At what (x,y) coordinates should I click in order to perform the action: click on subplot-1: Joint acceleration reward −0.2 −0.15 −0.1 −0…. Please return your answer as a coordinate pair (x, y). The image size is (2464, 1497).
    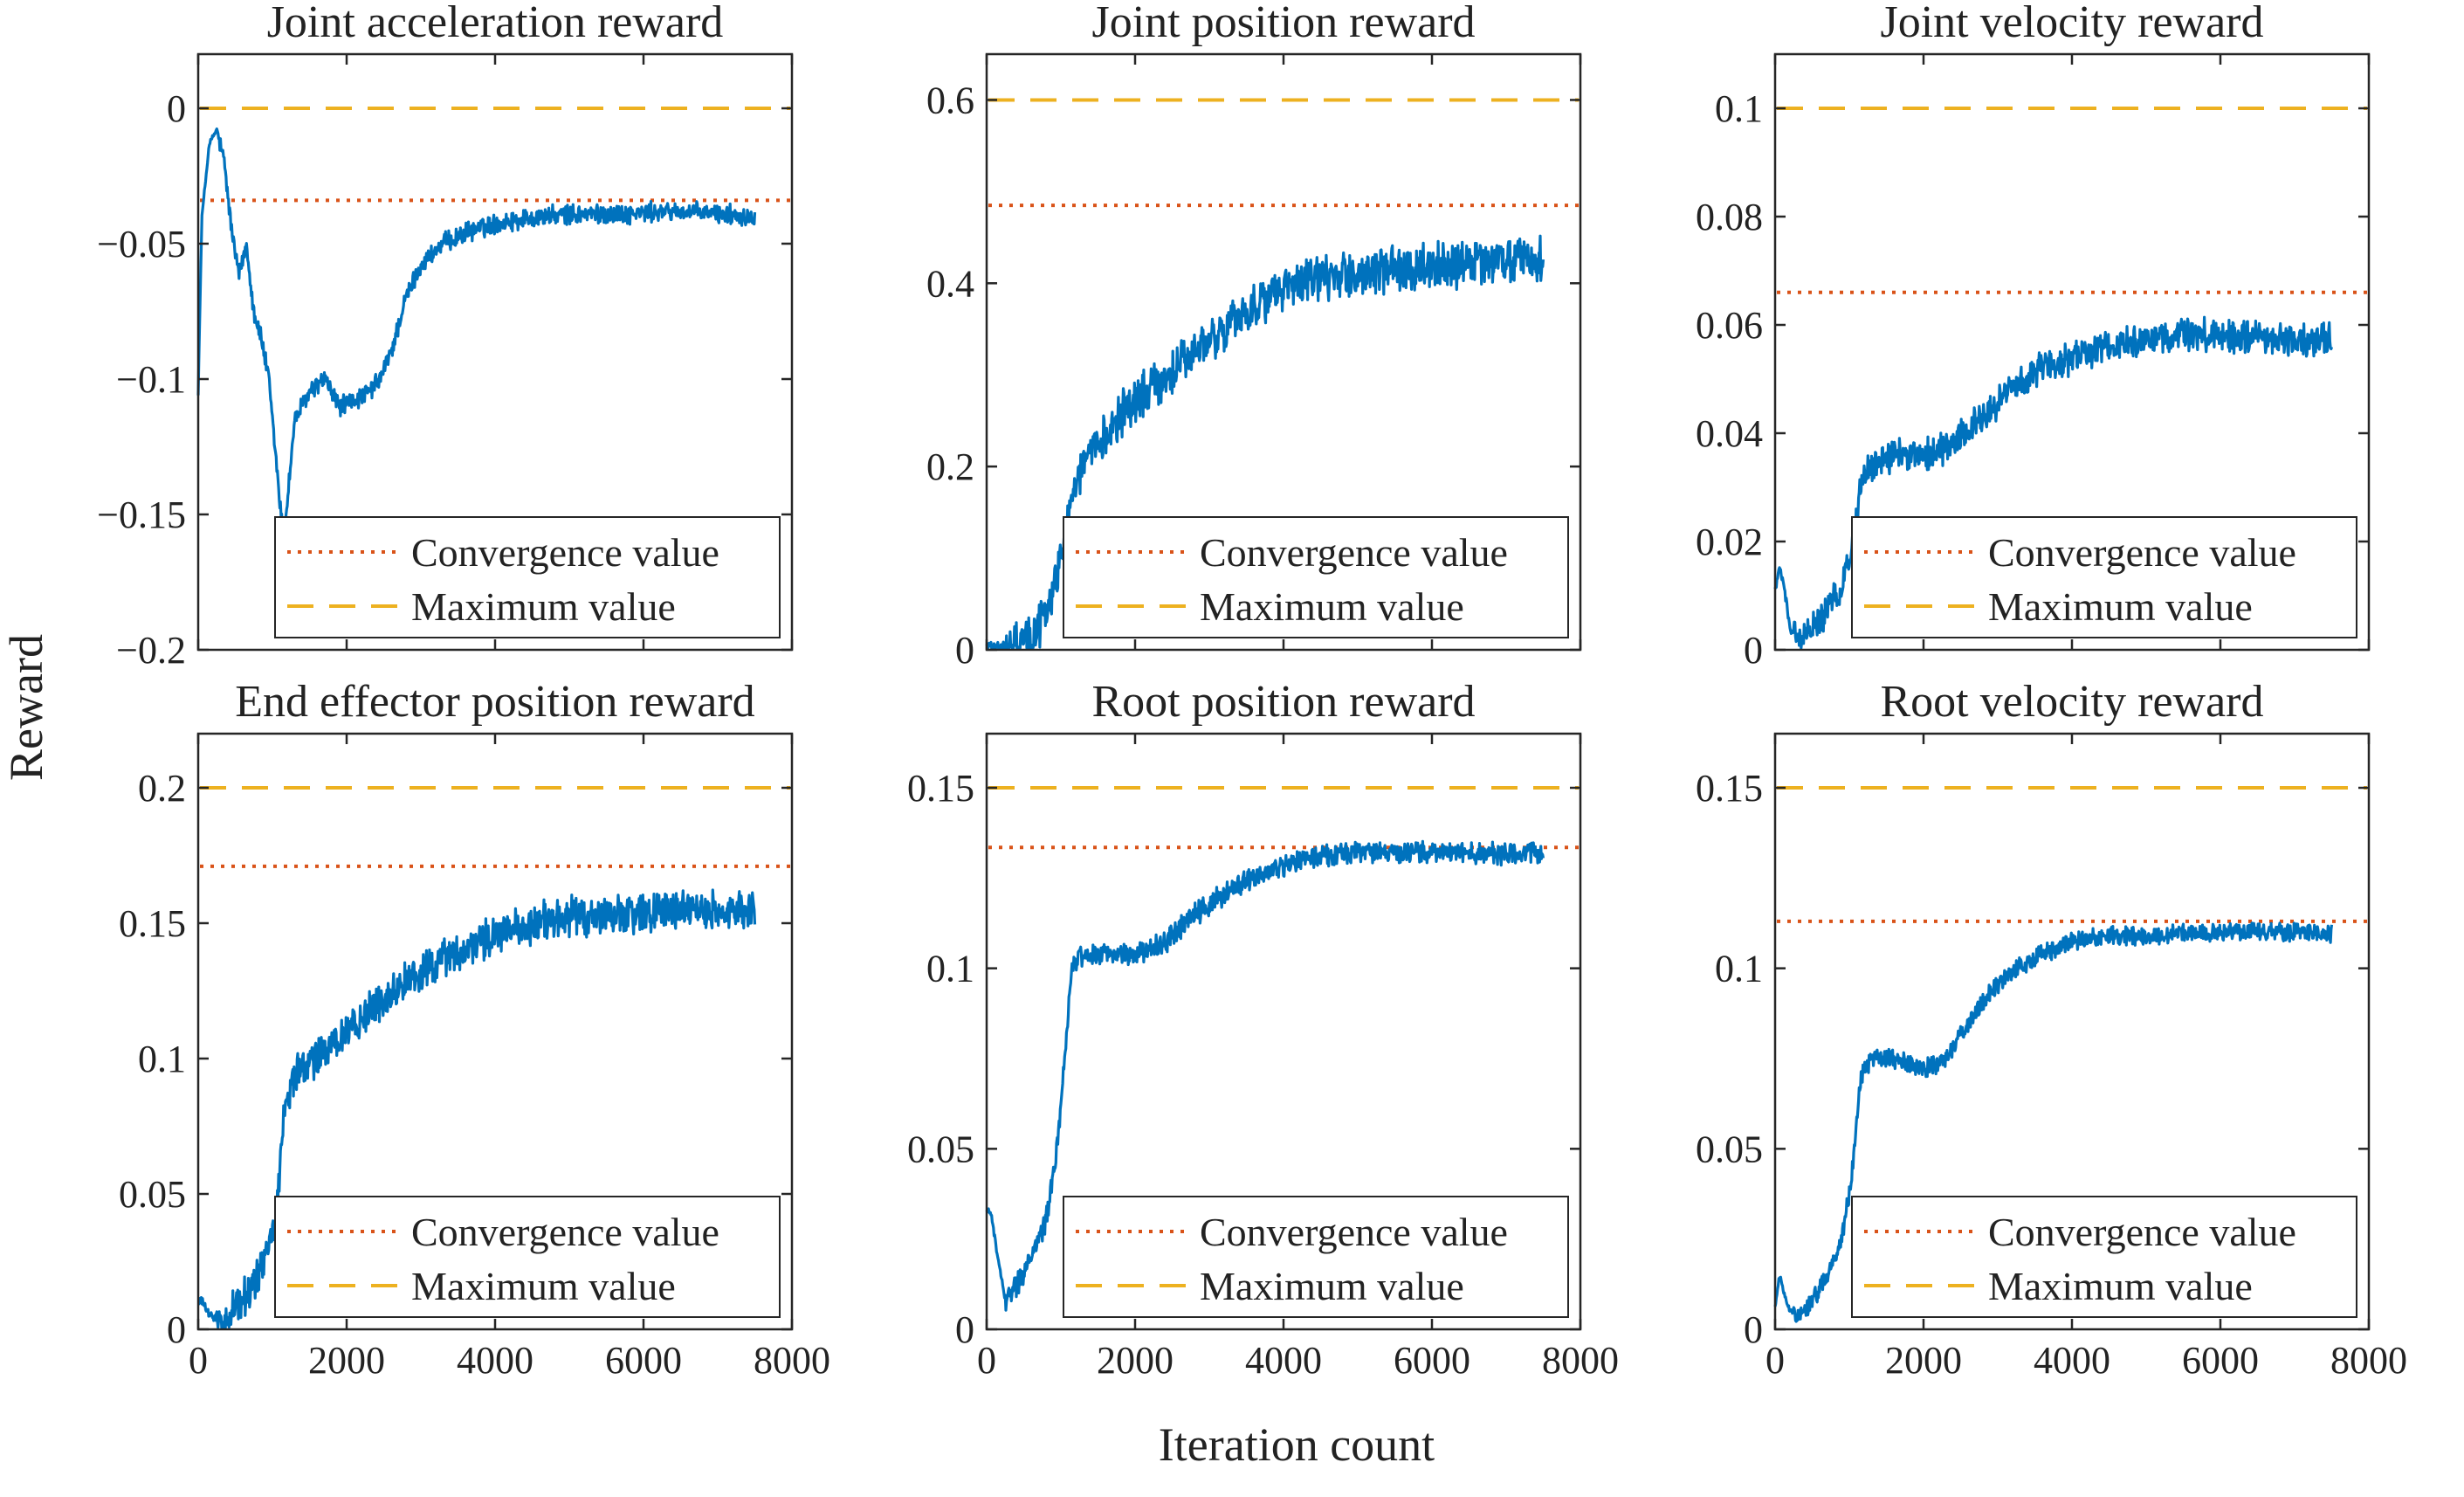
    Looking at the image, I should click on (445, 336).